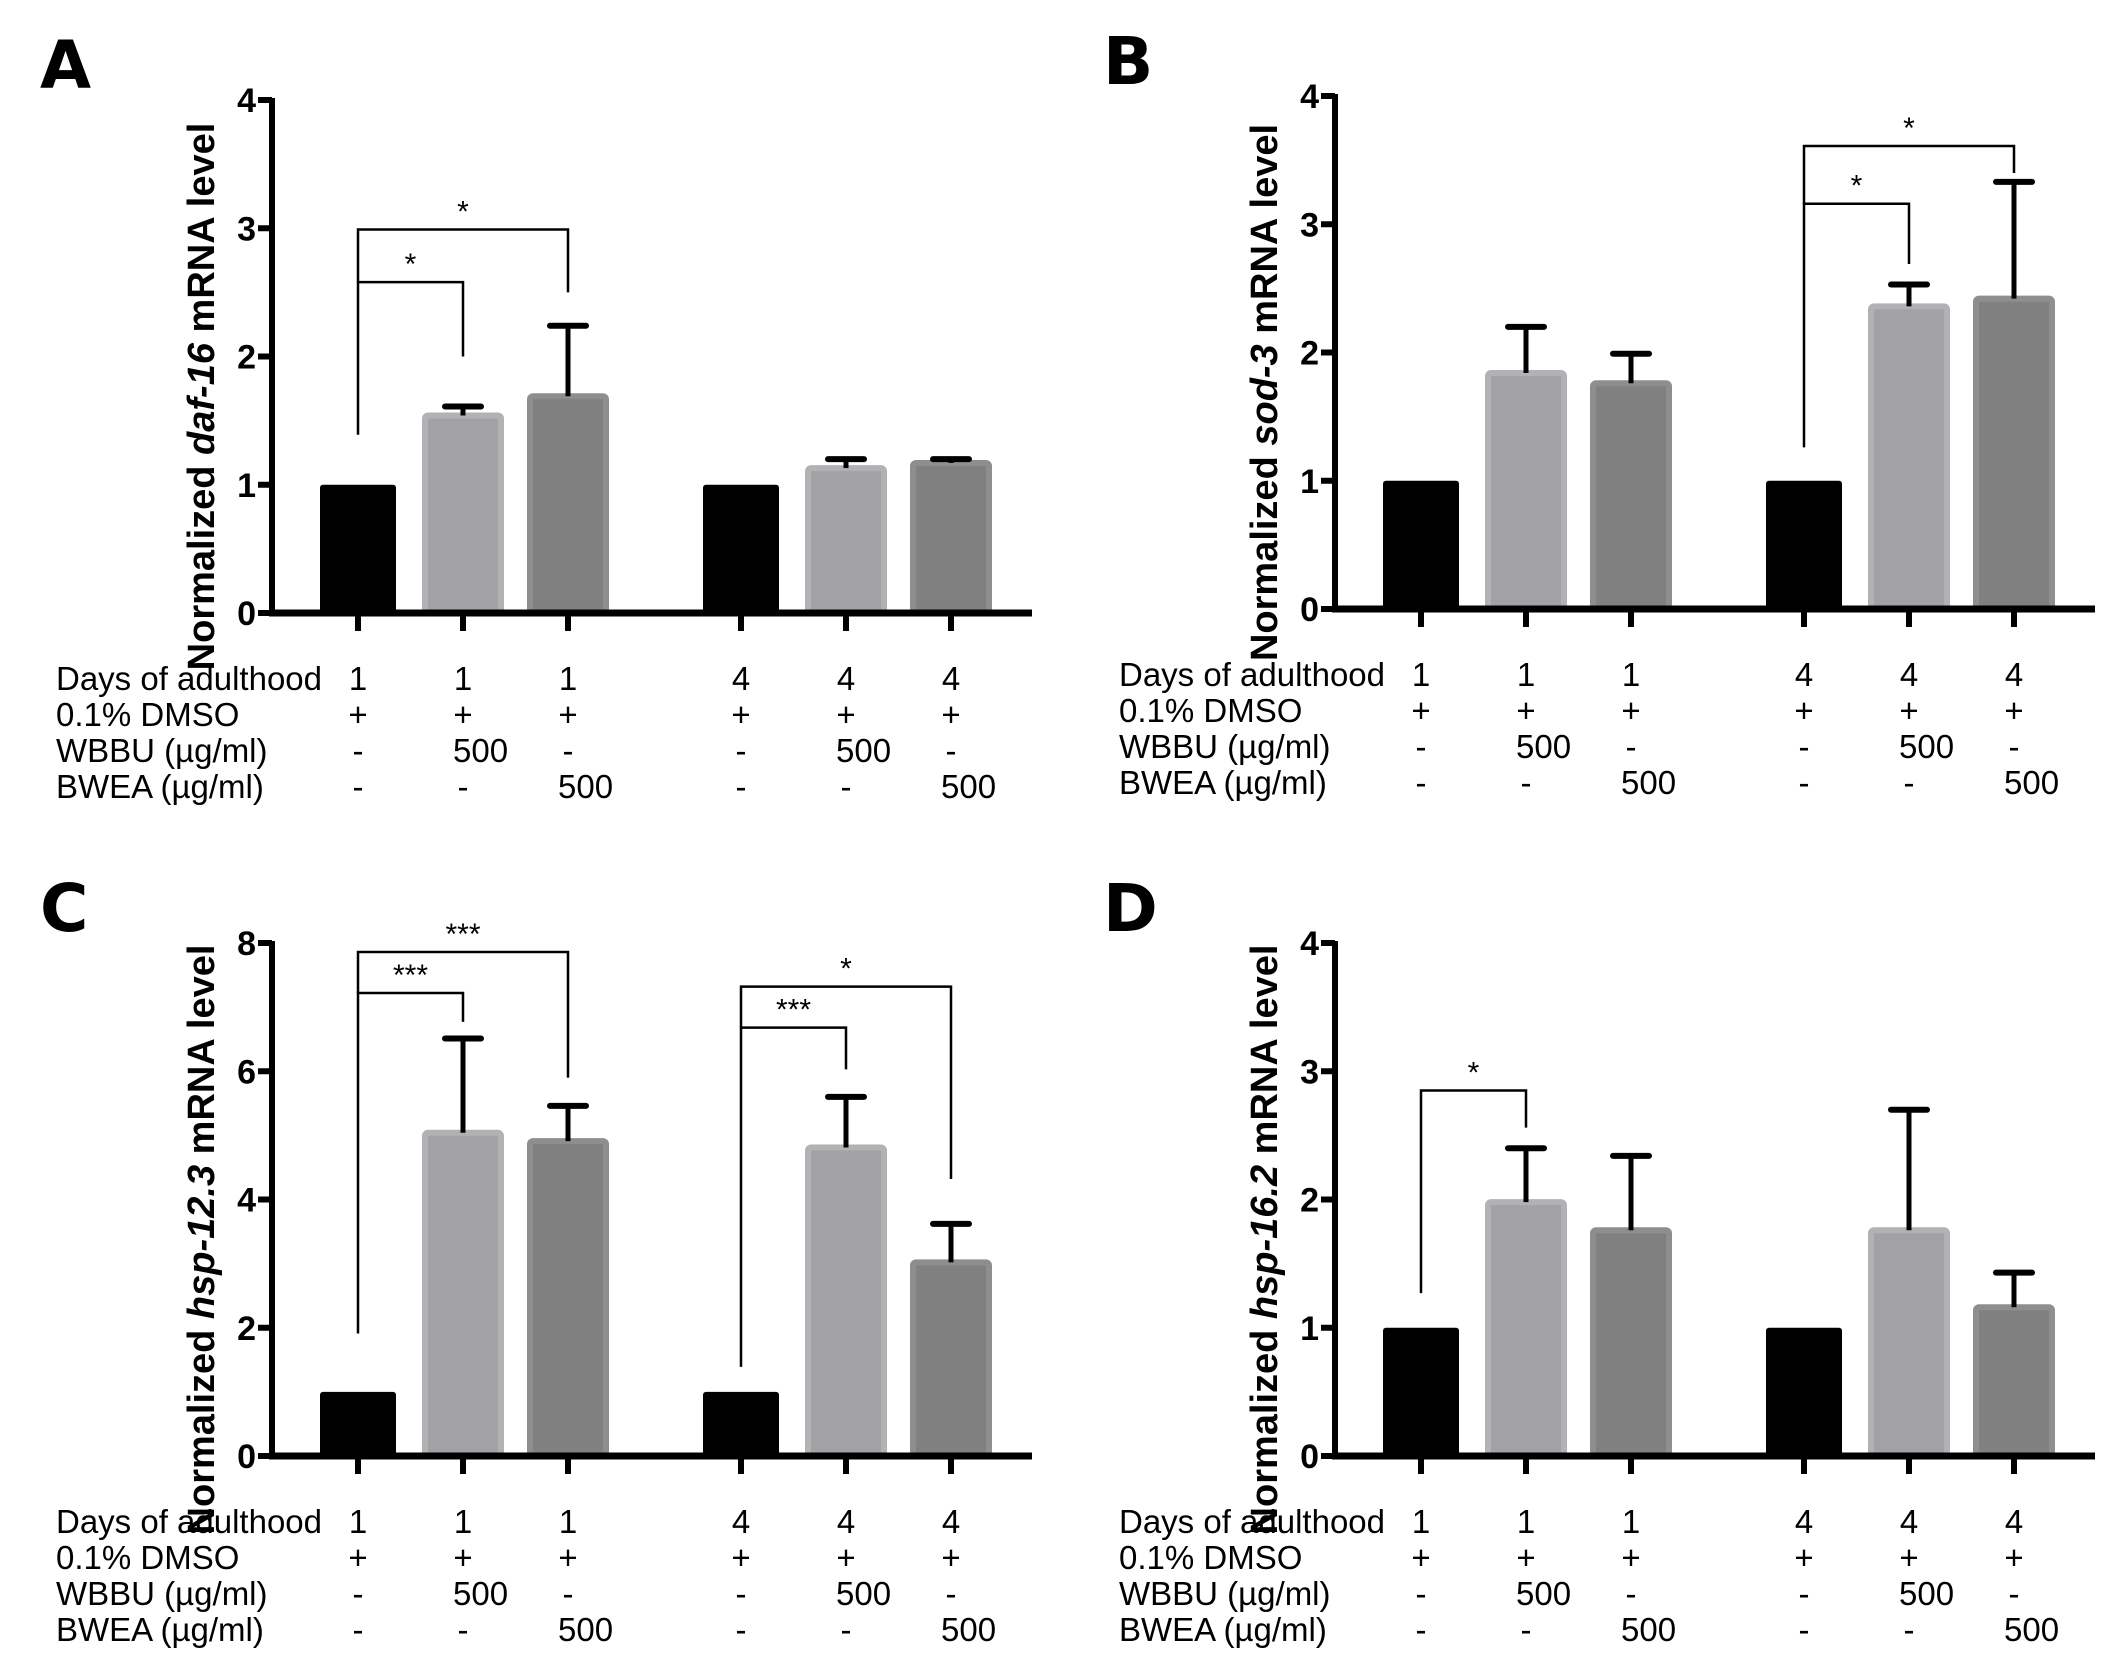 The width and height of the screenshot is (2126, 1662). What do you see at coordinates (793, 1010) in the screenshot?
I see `significance-label: ***` at bounding box center [793, 1010].